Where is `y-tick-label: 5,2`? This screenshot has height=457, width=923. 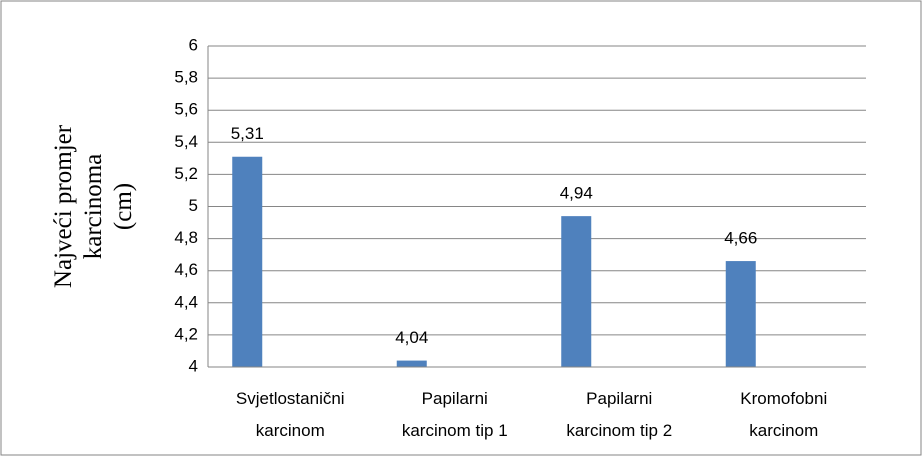
y-tick-label: 5,2 is located at coordinates (186, 173).